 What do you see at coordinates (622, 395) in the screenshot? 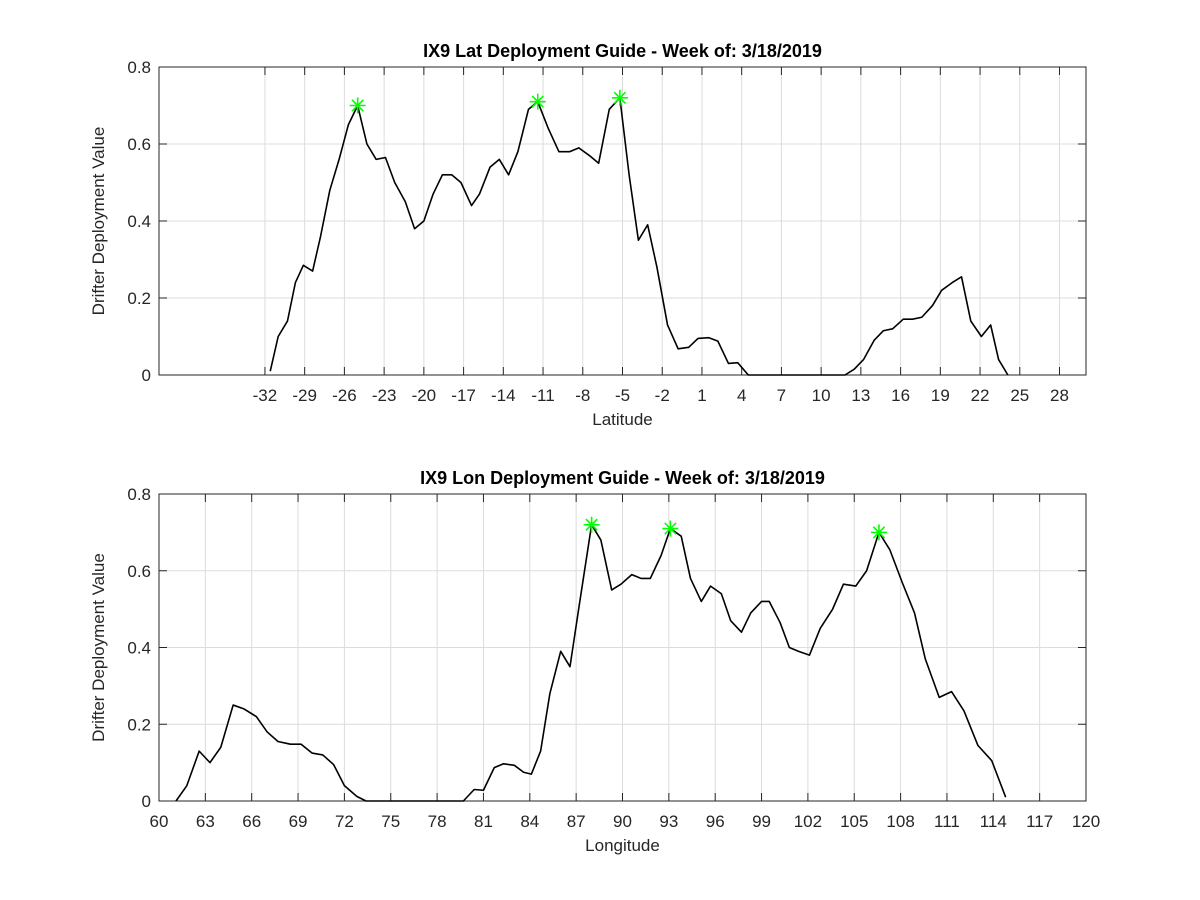
I see `x-tick-label: -5` at bounding box center [622, 395].